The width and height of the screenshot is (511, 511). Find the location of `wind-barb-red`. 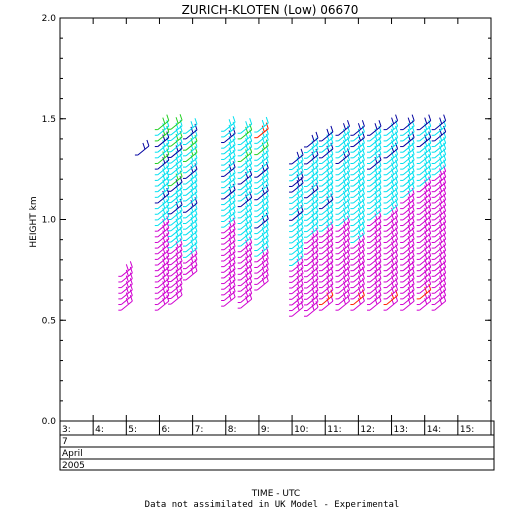

wind-barb-red is located at coordinates (326, 297).